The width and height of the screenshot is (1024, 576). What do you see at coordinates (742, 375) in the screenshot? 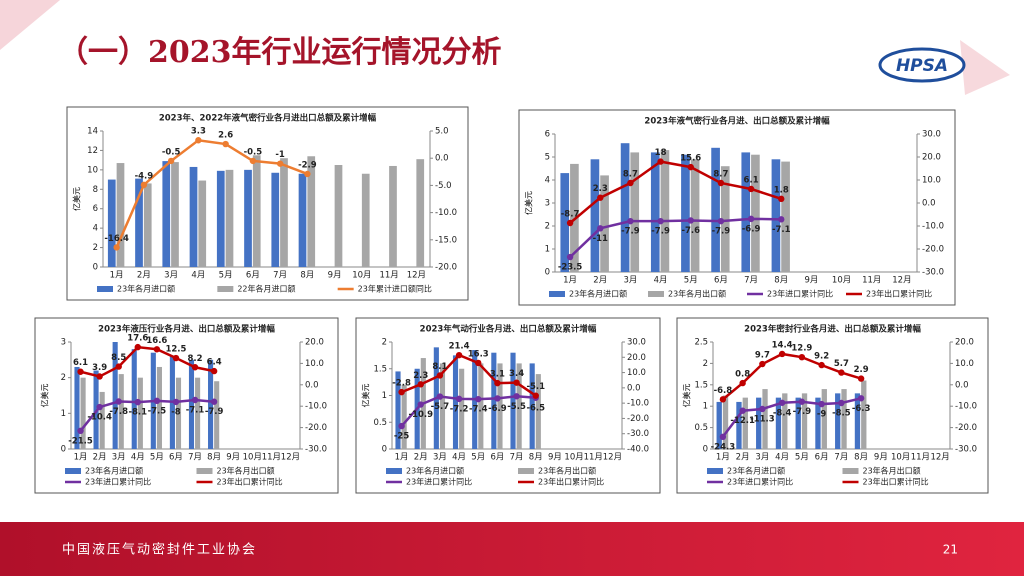
I see `data-label: 0.8` at bounding box center [742, 375].